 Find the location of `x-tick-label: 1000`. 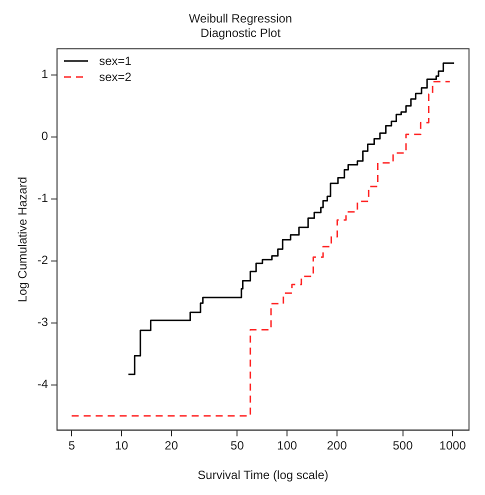

x-tick-label: 1000 is located at coordinates (452, 445).